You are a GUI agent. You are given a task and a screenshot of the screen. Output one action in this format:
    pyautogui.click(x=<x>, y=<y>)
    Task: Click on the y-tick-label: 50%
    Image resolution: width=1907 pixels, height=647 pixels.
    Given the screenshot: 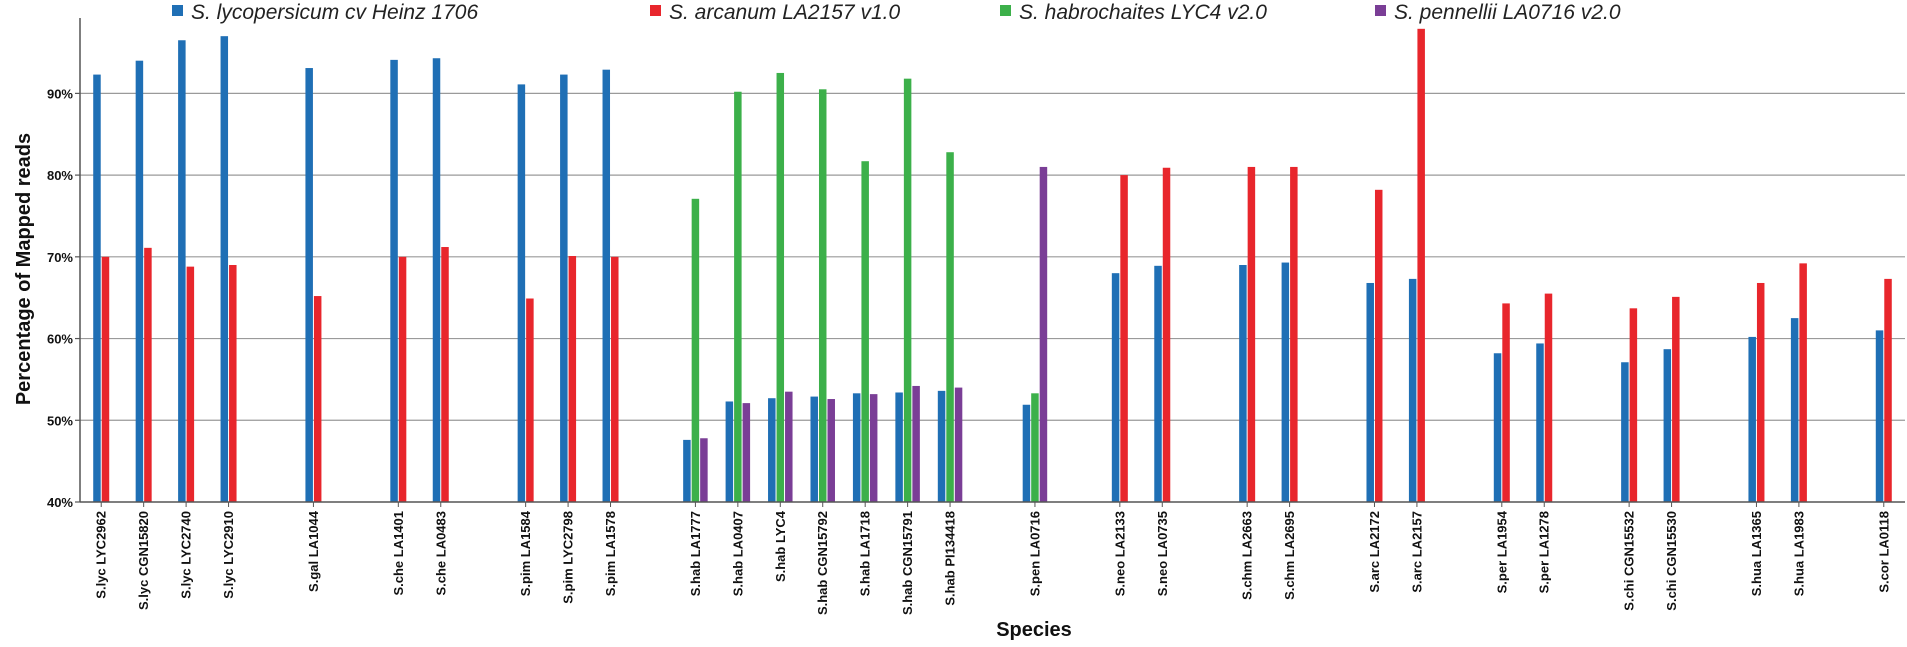 What is the action you would take?
    pyautogui.click(x=60, y=420)
    